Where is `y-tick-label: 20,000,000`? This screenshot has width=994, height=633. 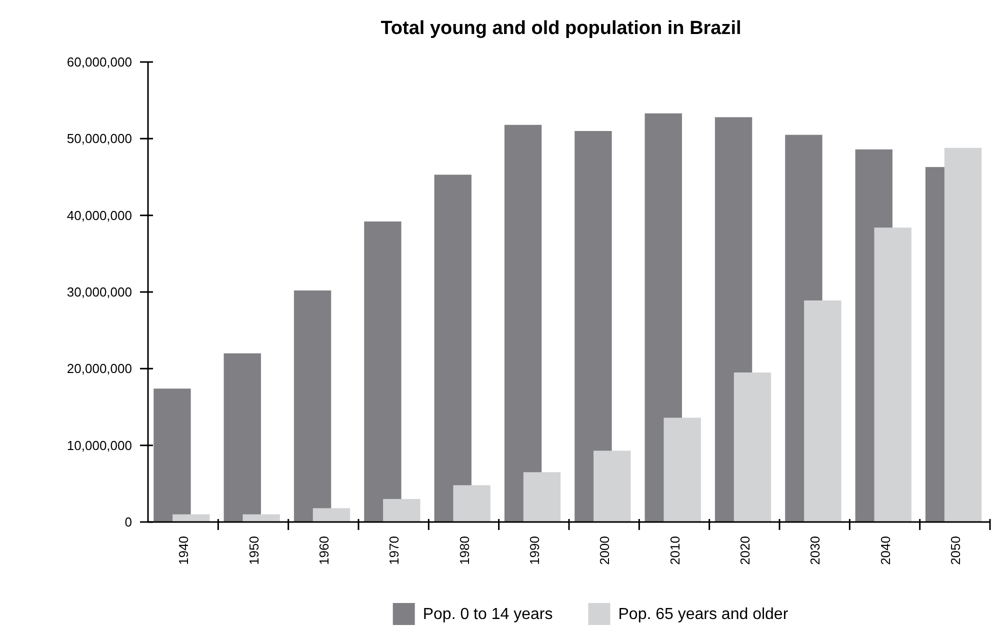 y-tick-label: 20,000,000 is located at coordinates (99, 368).